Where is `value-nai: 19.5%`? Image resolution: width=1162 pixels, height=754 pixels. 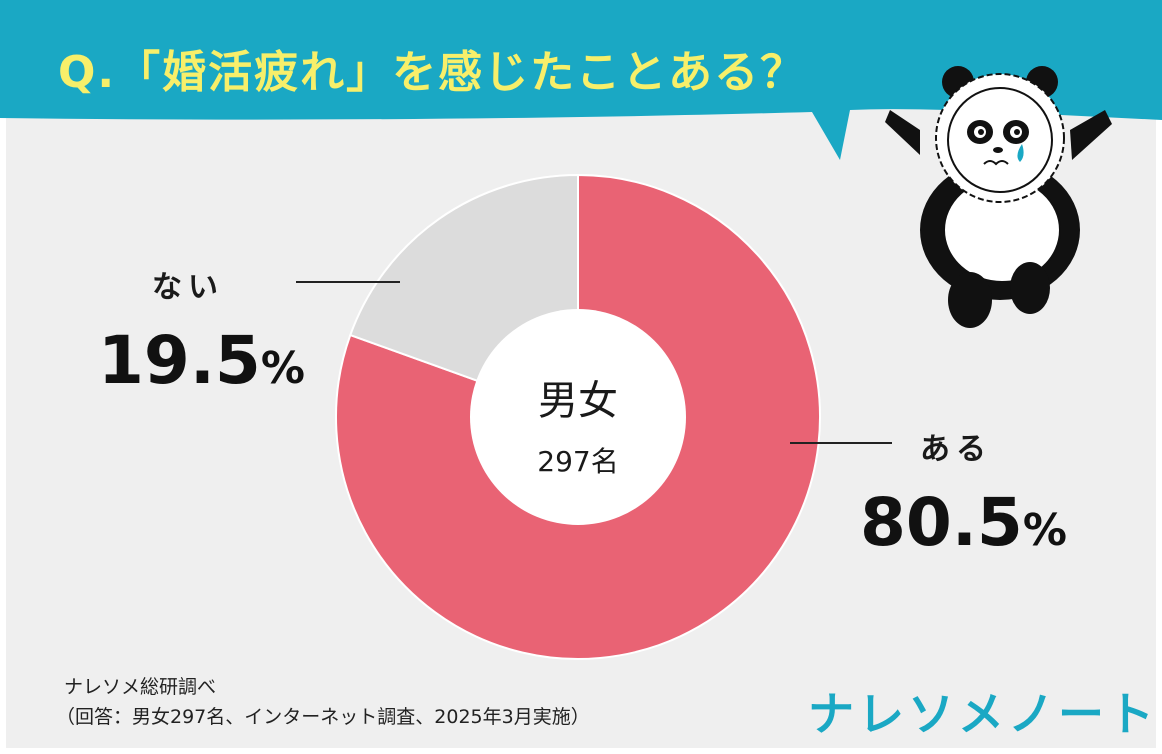 value-nai: 19.5% is located at coordinates (201, 360).